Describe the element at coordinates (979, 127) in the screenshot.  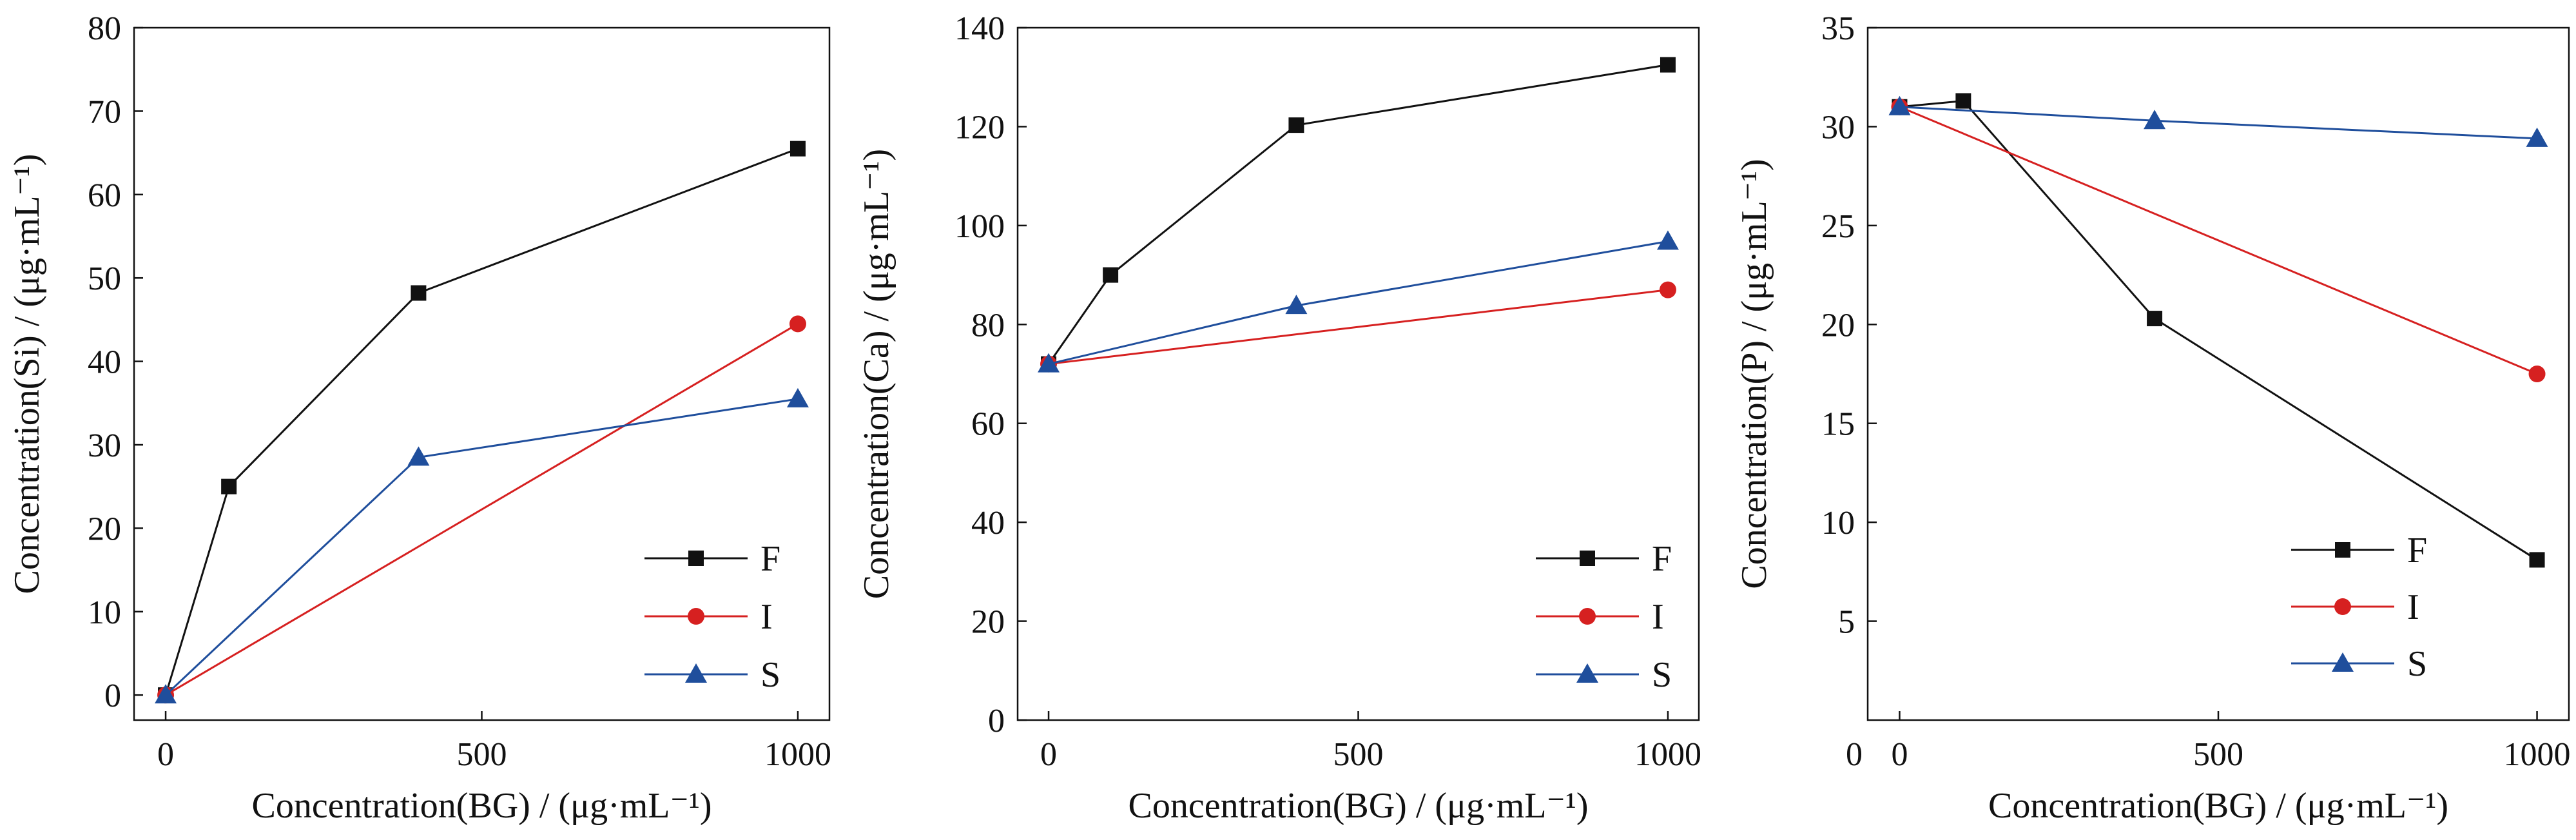
I see `y-tick-label: 120` at that location.